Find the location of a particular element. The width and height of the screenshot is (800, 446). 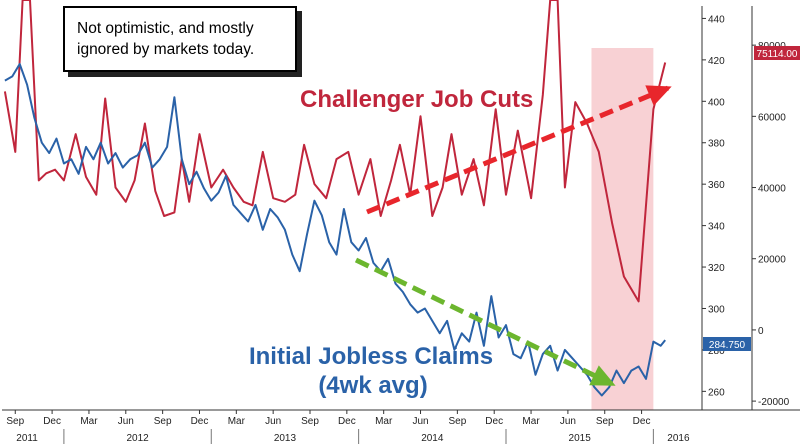

challenger-trend-arrow-head is located at coordinates (658, 95).